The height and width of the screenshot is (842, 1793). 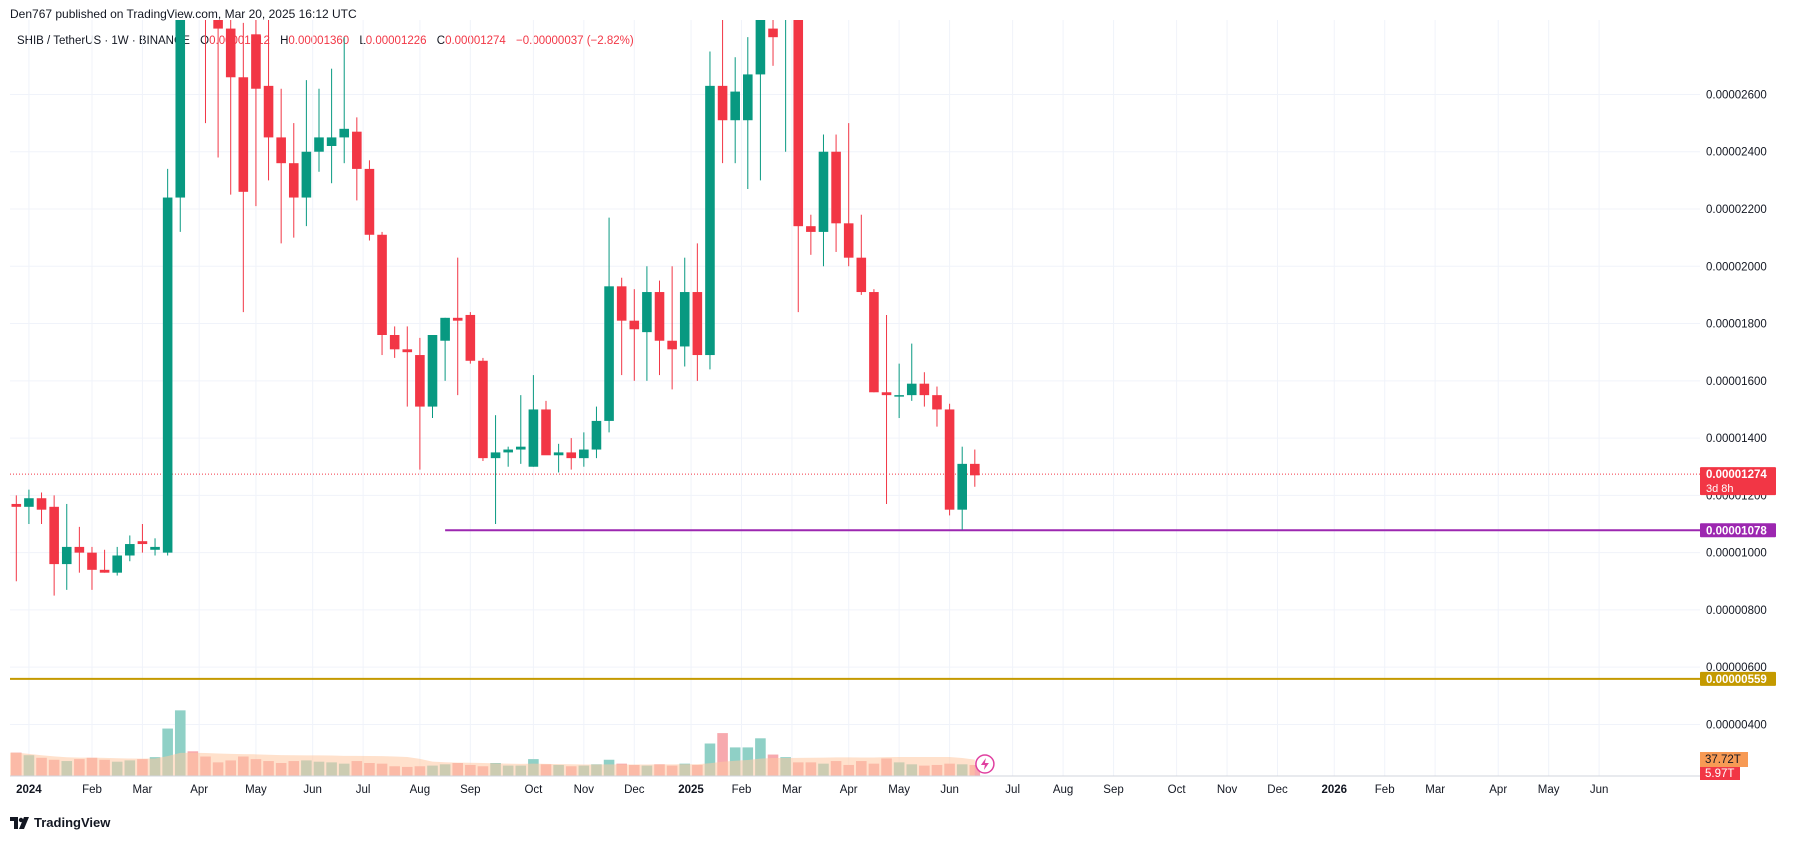 I want to click on x-tick-label: Apr, so click(x=1498, y=790).